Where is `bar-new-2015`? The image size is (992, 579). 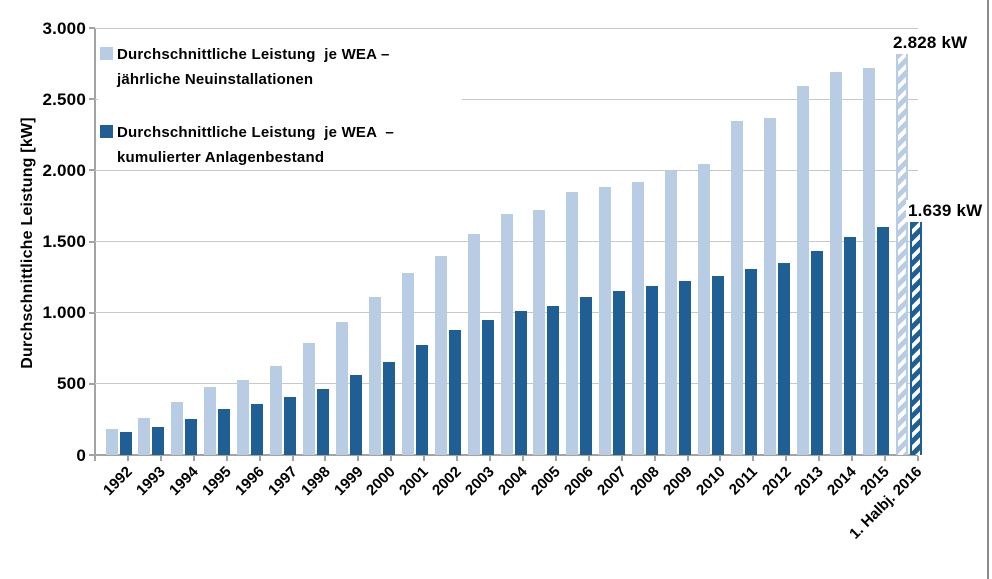
bar-new-2015 is located at coordinates (868, 261).